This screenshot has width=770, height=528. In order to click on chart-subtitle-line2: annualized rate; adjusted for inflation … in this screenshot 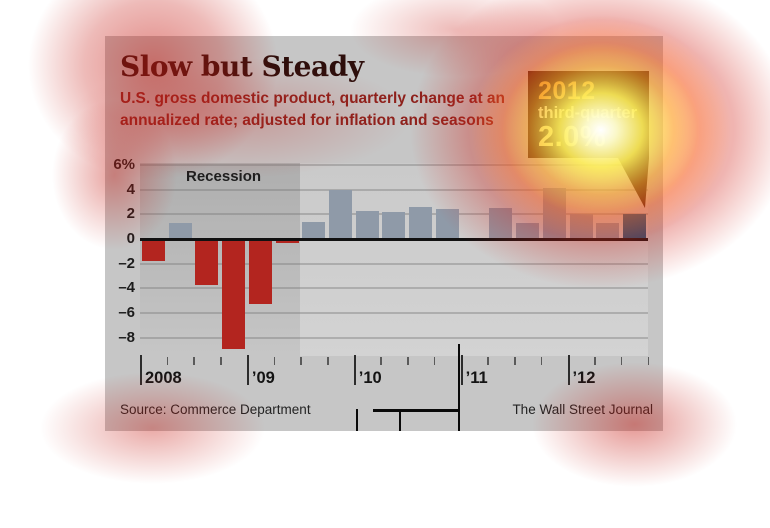, I will do `click(307, 120)`.